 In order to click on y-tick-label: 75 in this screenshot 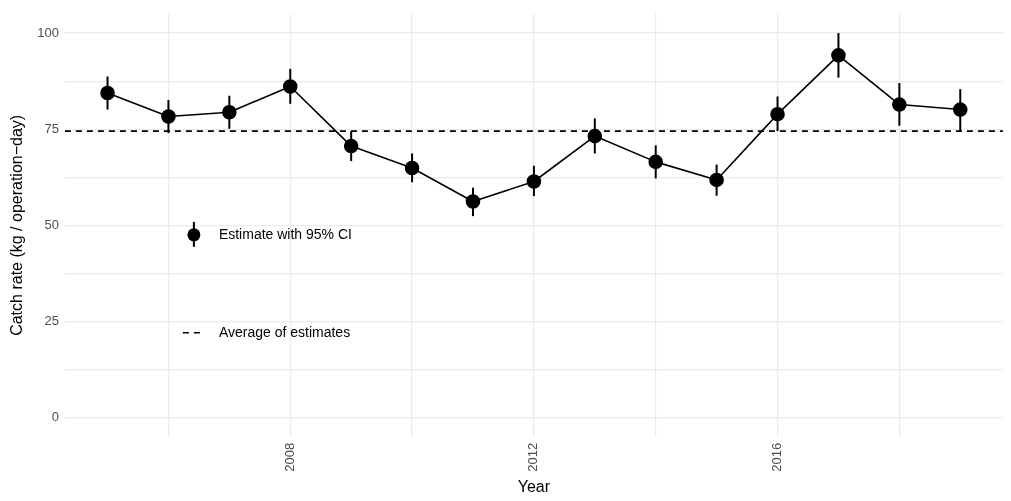, I will do `click(51, 128)`.